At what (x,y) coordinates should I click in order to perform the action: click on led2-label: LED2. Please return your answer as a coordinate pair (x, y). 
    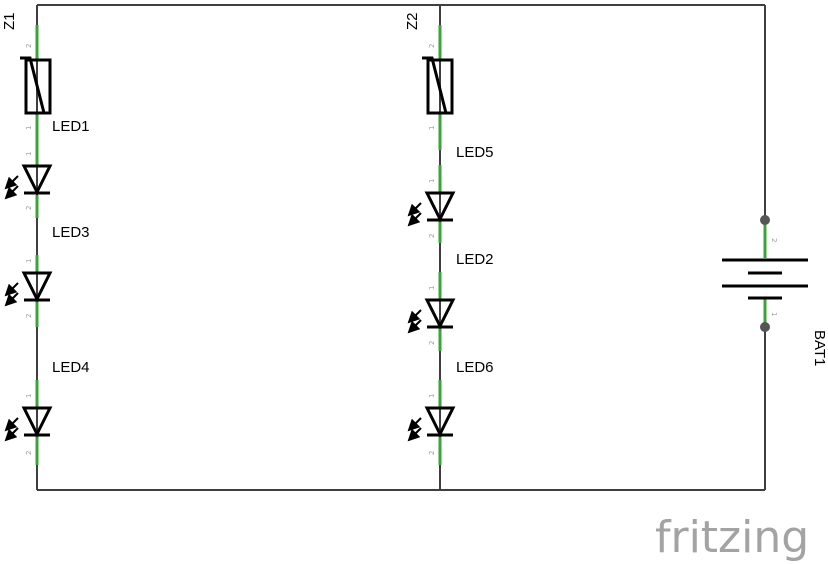
    Looking at the image, I should click on (475, 259).